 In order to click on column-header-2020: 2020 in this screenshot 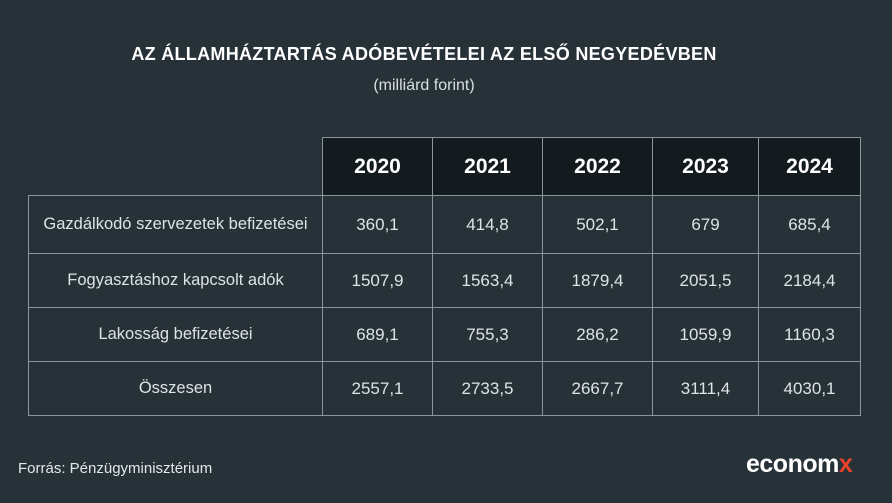, I will do `click(377, 166)`.